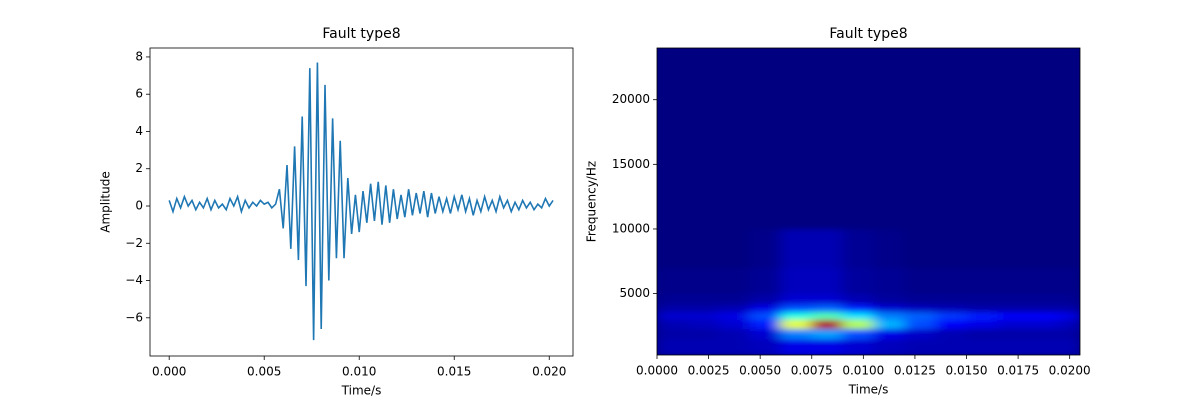 The width and height of the screenshot is (1200, 400). What do you see at coordinates (631, 99) in the screenshot?
I see `y-tick-label: 20000` at bounding box center [631, 99].